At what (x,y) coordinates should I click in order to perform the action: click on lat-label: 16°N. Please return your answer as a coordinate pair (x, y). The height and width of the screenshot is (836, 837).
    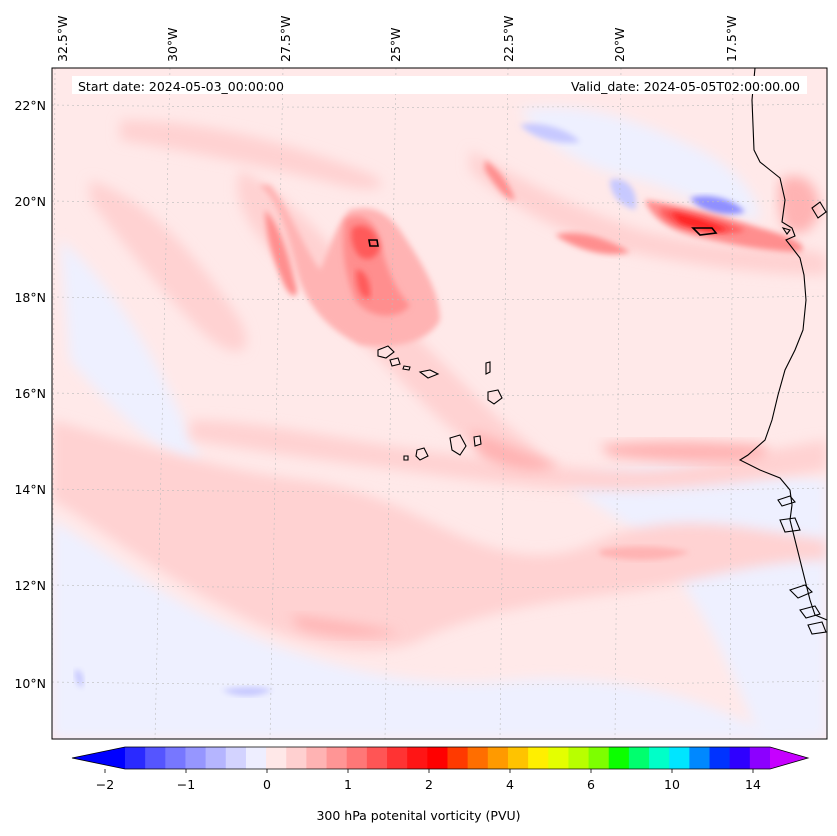
    Looking at the image, I should click on (30, 393).